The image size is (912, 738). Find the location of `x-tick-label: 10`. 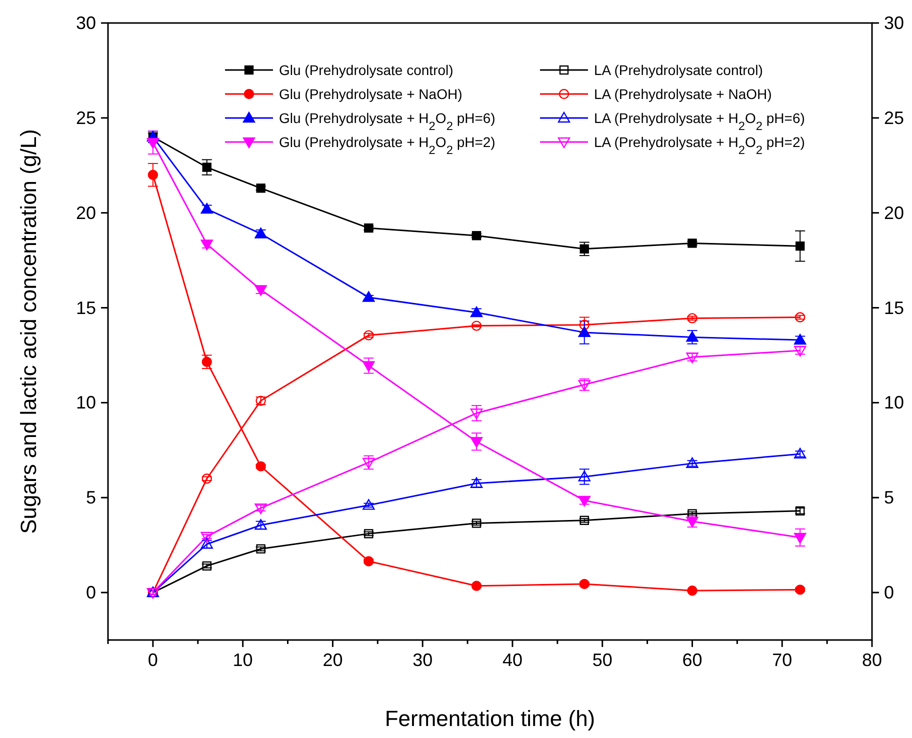

x-tick-label: 10 is located at coordinates (242, 660).